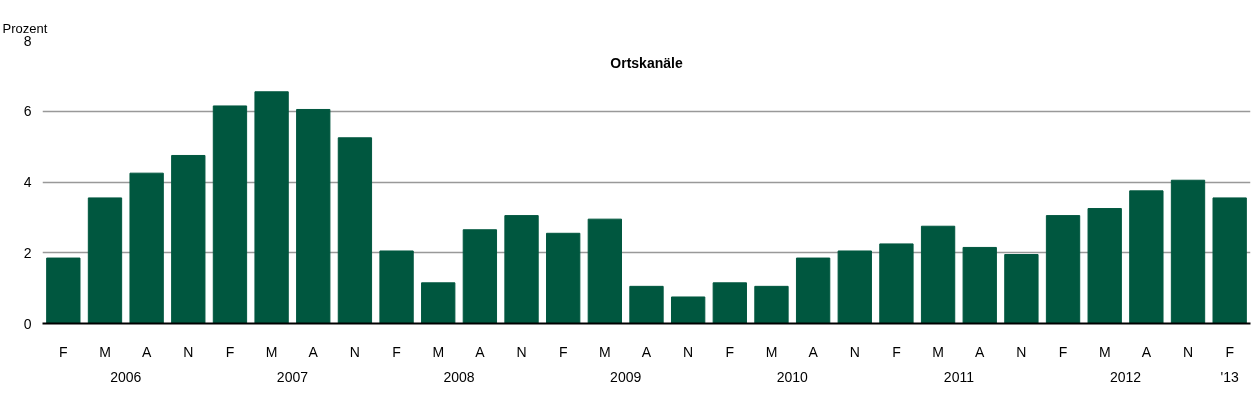 The height and width of the screenshot is (401, 1258). I want to click on text: 2012, so click(1125, 376).